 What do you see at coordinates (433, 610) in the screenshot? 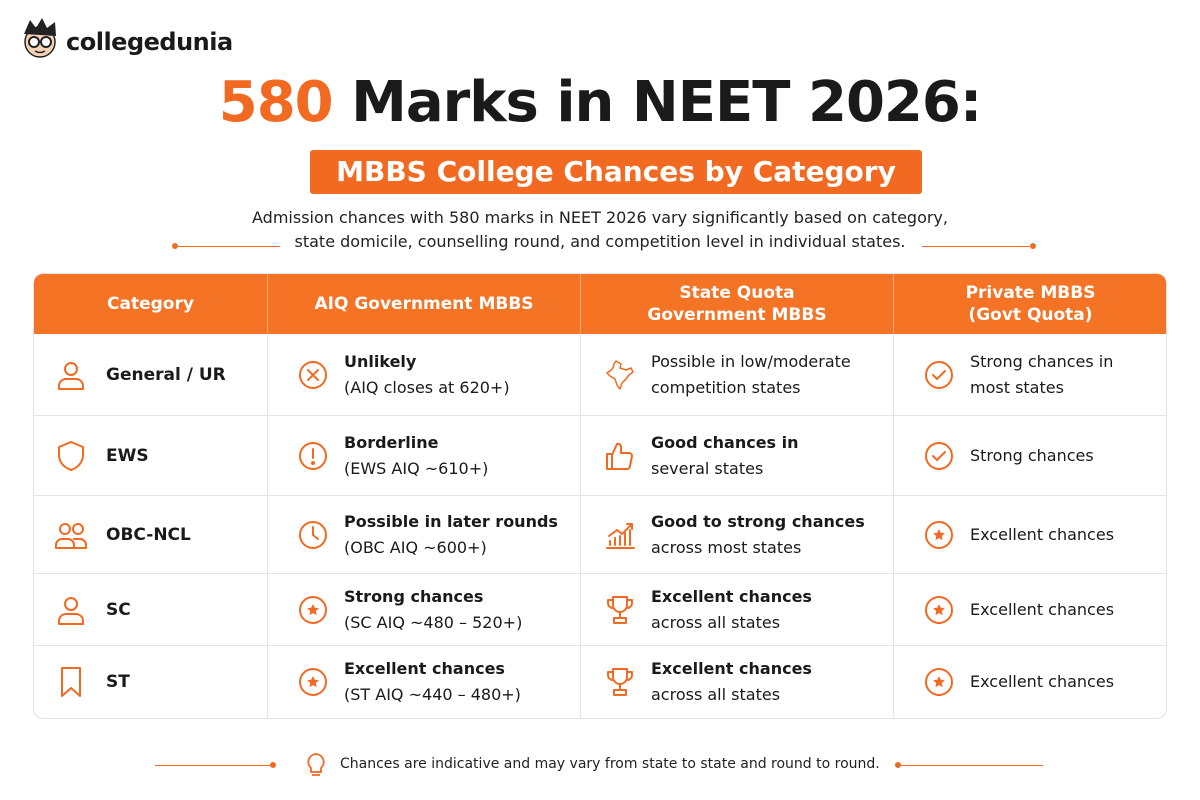
I see `cell-text: Strong chances (SC AIQ ~480 – 520+)` at bounding box center [433, 610].